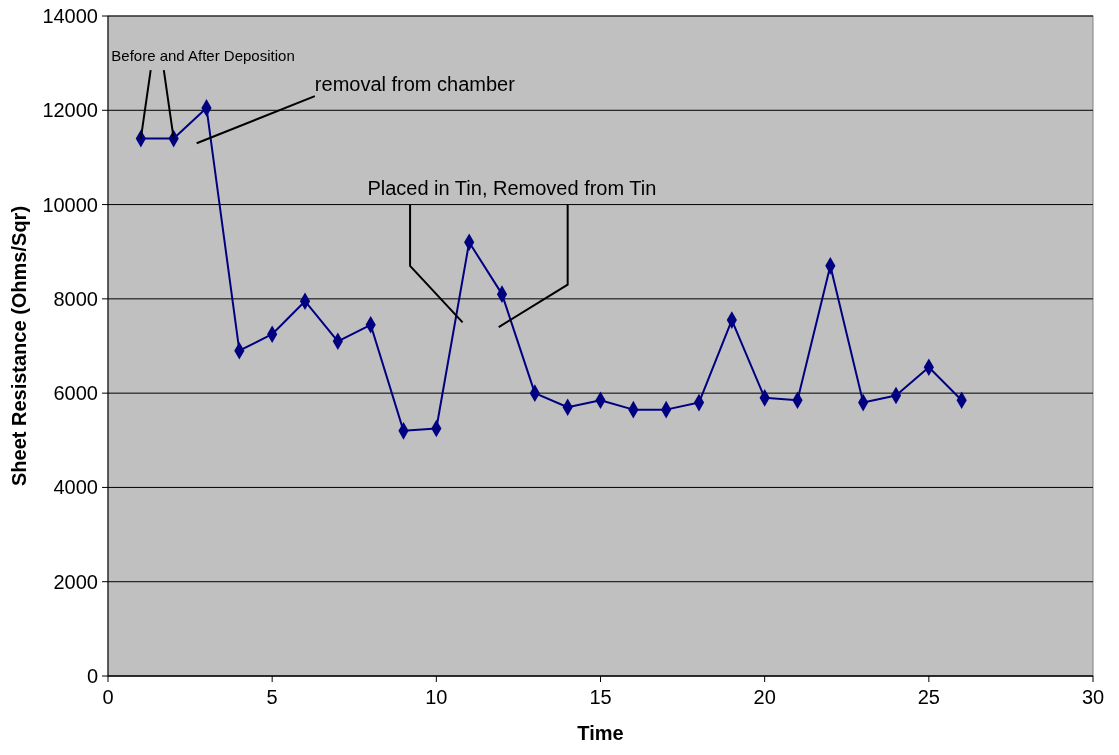 The width and height of the screenshot is (1119, 755). I want to click on y-tick-label: 2000, so click(75, 581).